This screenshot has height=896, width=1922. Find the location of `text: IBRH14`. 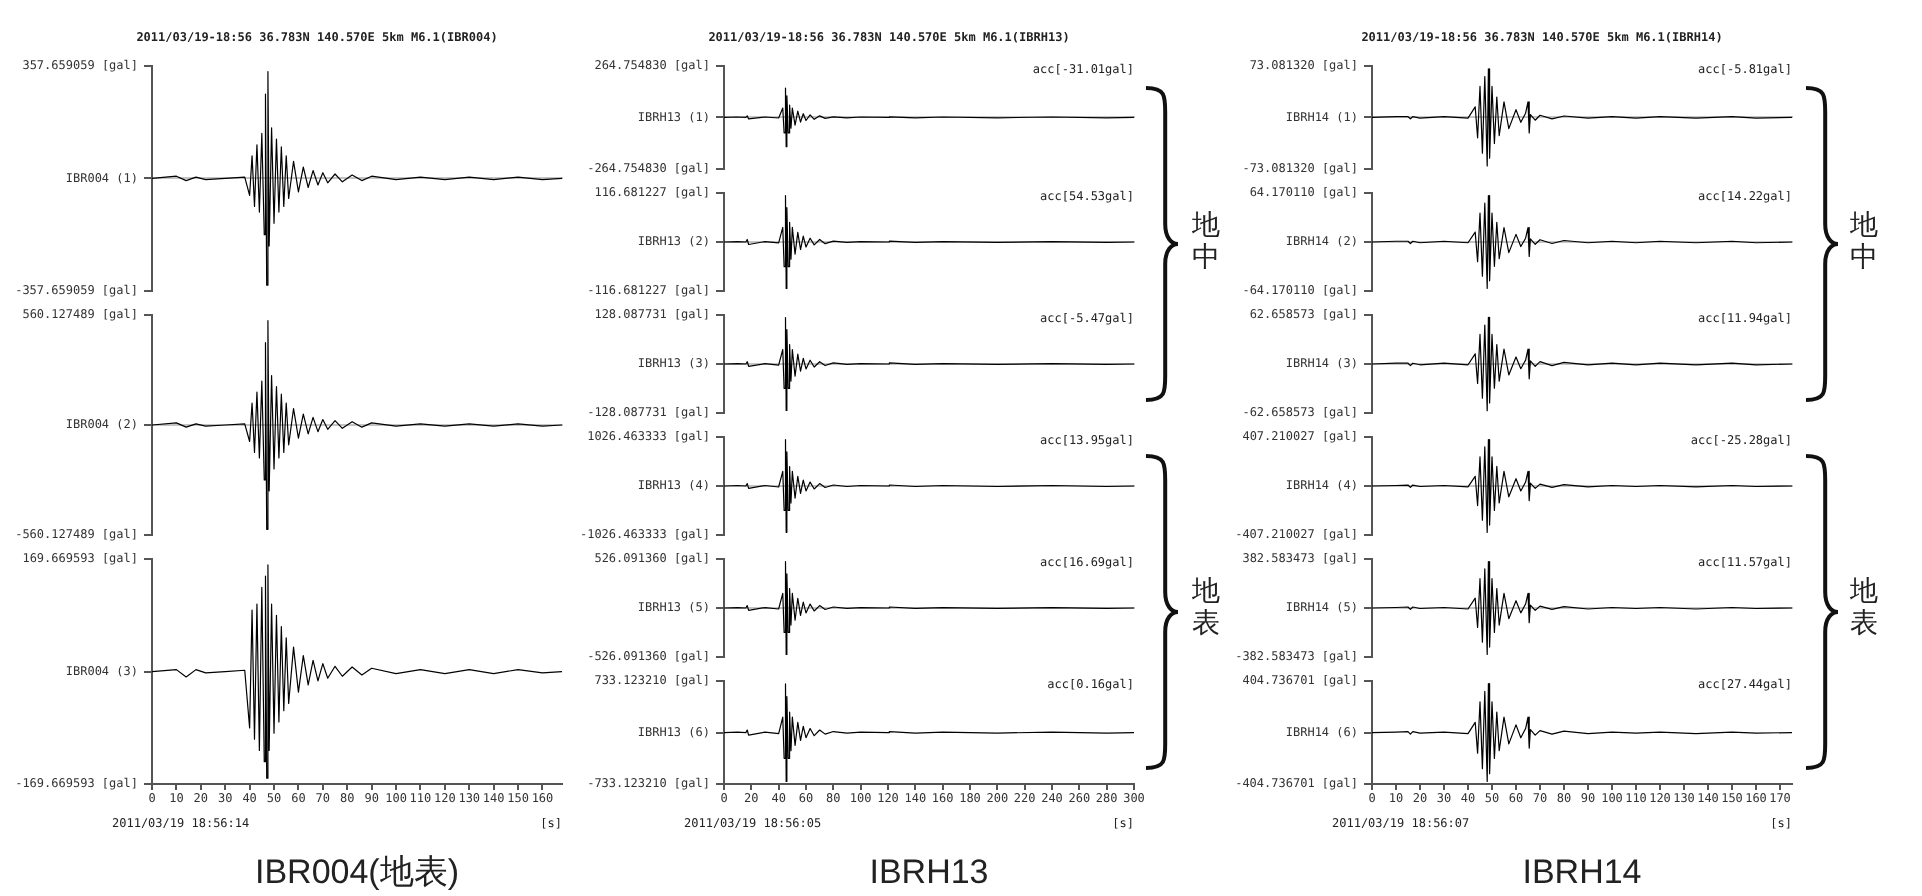

text: IBRH14 is located at coordinates (1582, 872).